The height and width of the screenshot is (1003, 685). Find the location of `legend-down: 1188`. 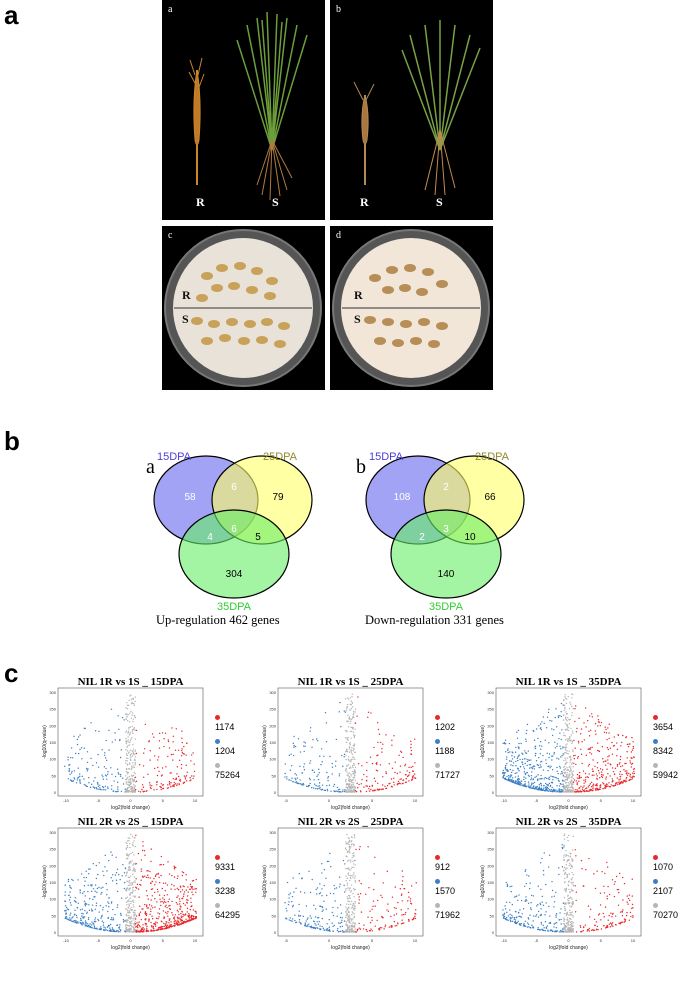

legend-down: 1188 is located at coordinates (448, 746).